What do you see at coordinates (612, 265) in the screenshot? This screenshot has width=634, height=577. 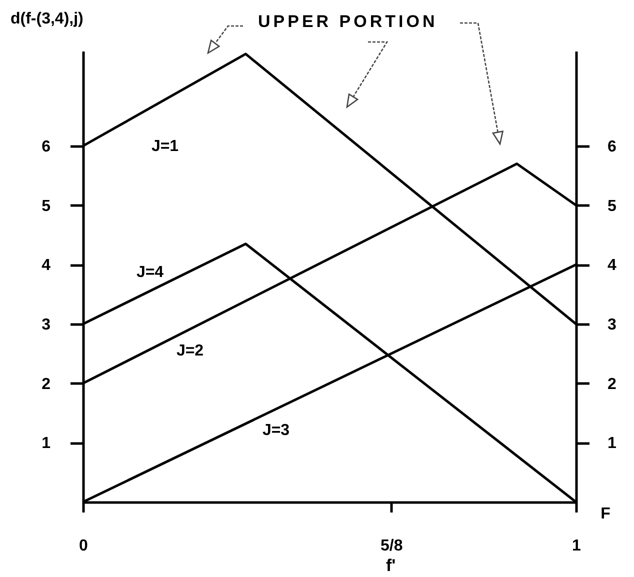 I see `y2-tick-label: 4` at bounding box center [612, 265].